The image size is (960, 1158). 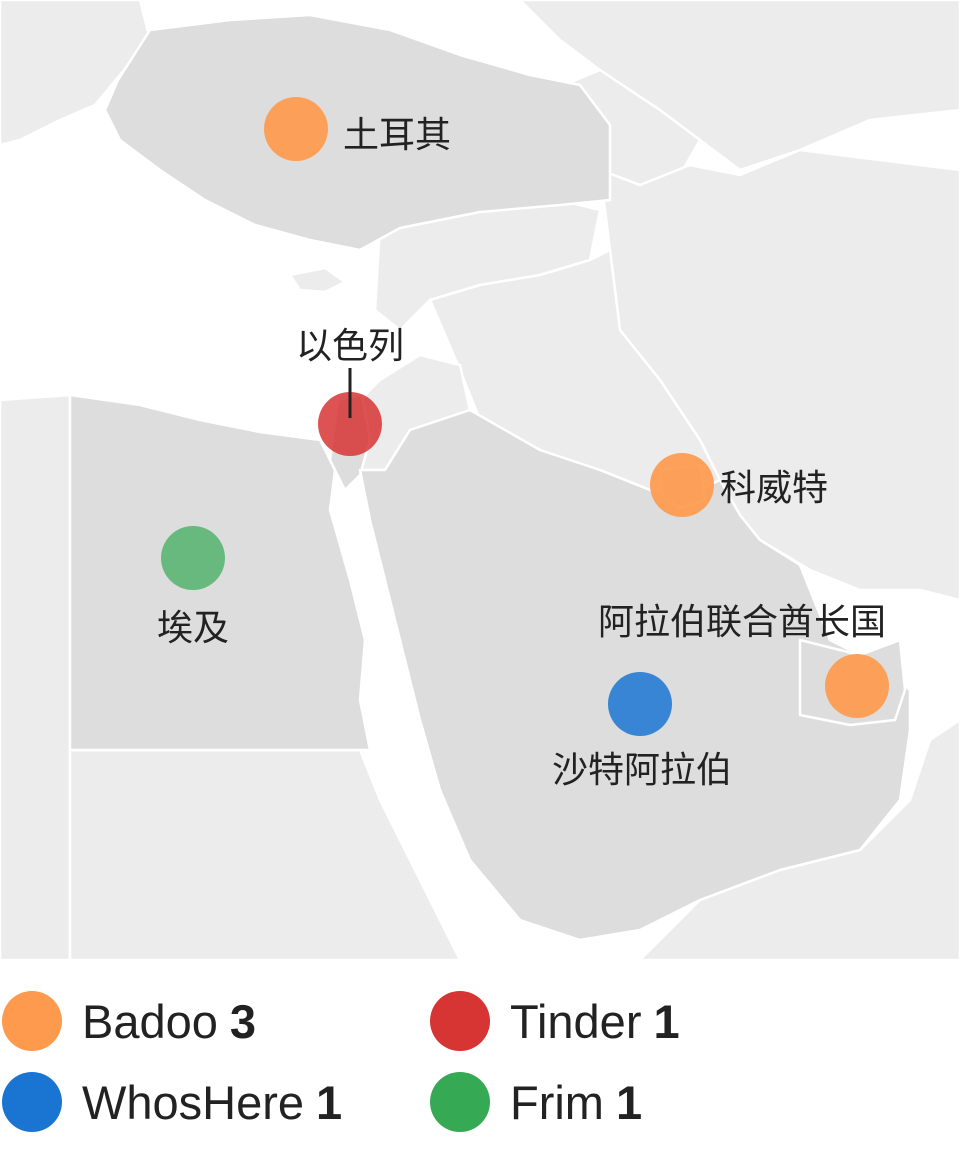 I want to click on legend-name: Frim, so click(x=557, y=1102).